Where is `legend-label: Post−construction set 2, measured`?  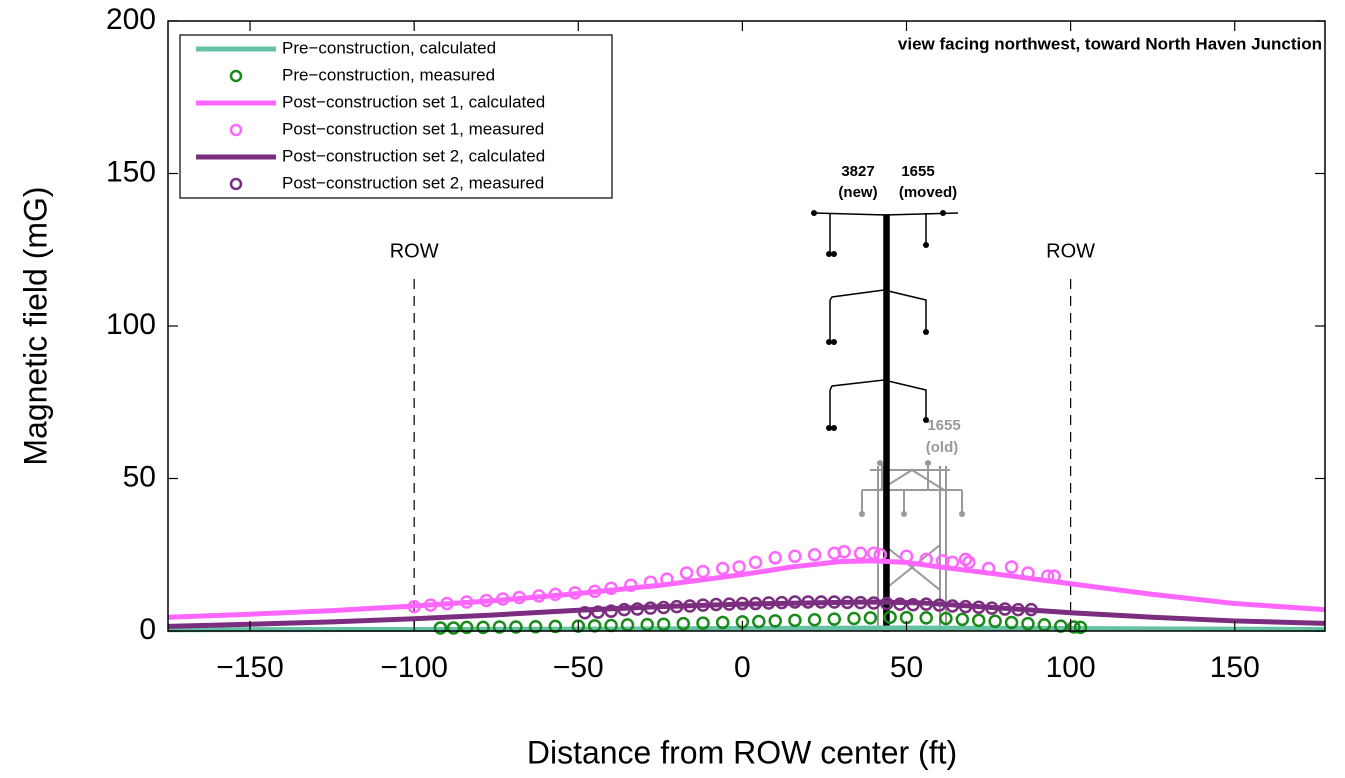 legend-label: Post−construction set 2, measured is located at coordinates (413, 182).